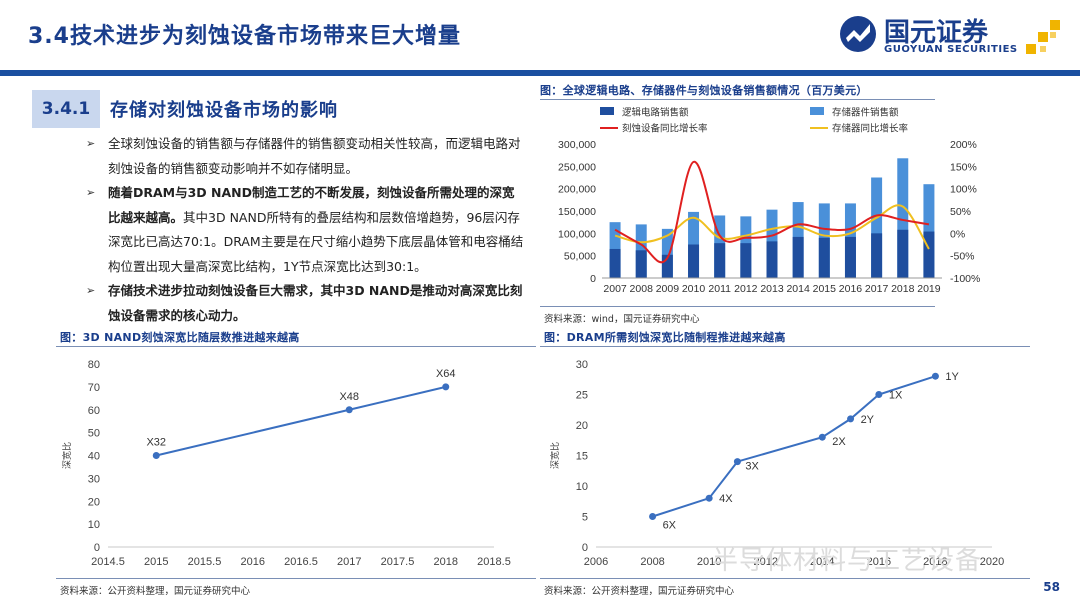 The height and width of the screenshot is (608, 1080). What do you see at coordinates (582, 396) in the screenshot?
I see `y-tick-label: 25` at bounding box center [582, 396].